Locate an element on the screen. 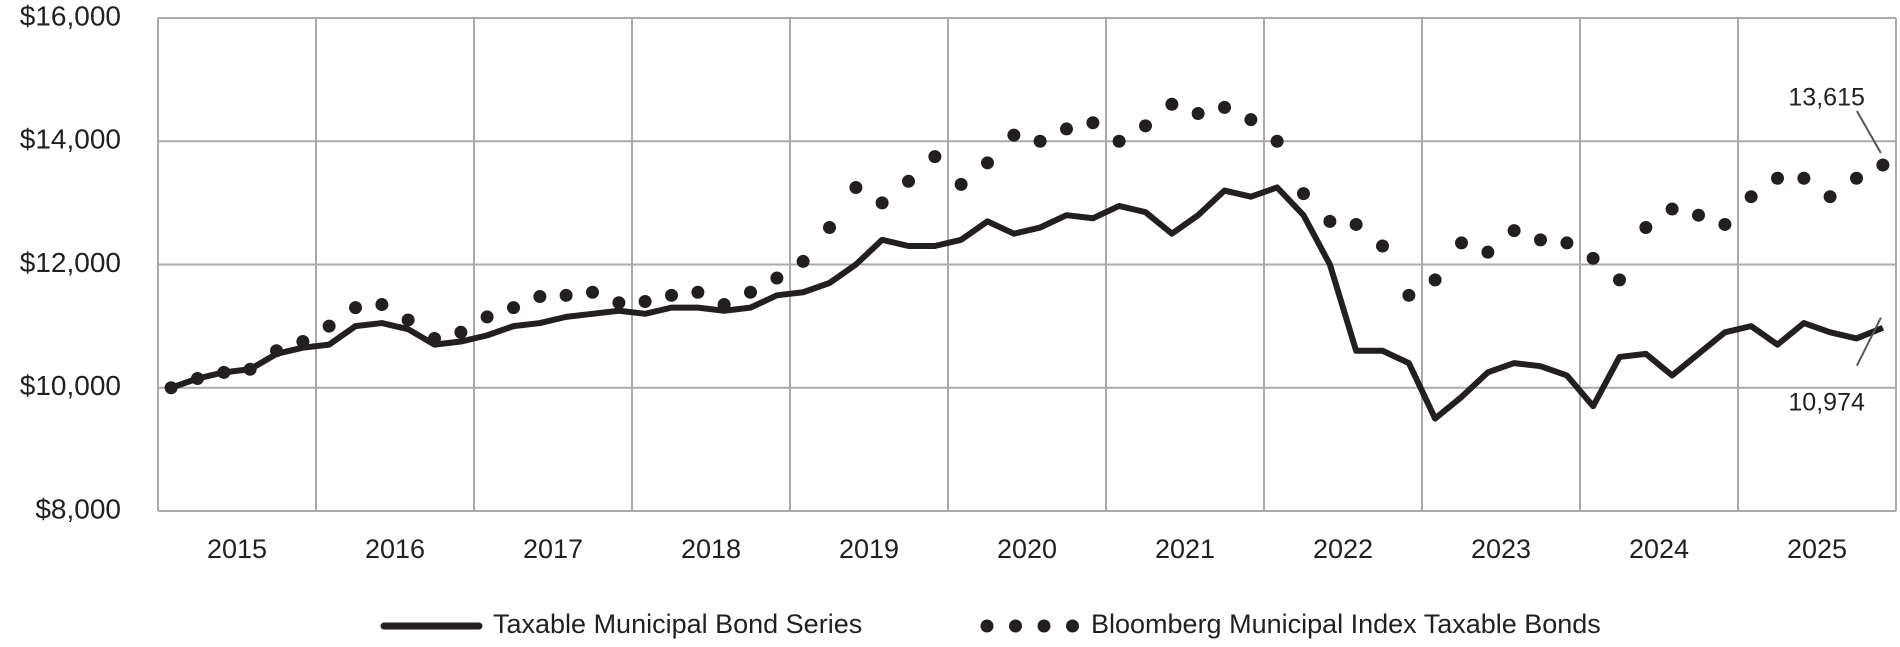  x-tick-label: 2023 is located at coordinates (1501, 549).